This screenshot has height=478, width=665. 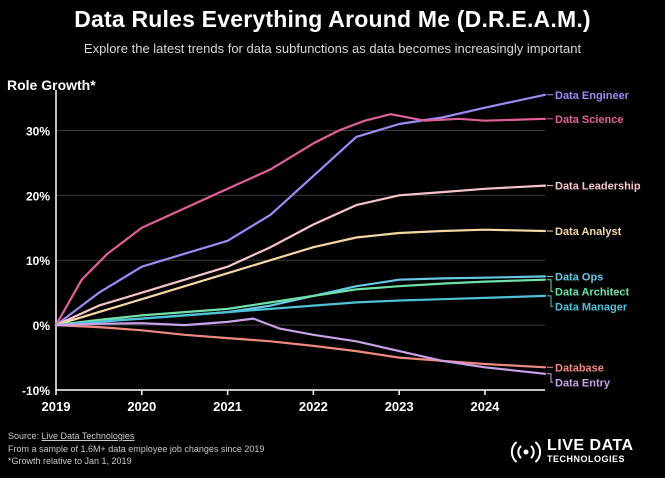 I want to click on x-tick-label: 2023, so click(x=399, y=406).